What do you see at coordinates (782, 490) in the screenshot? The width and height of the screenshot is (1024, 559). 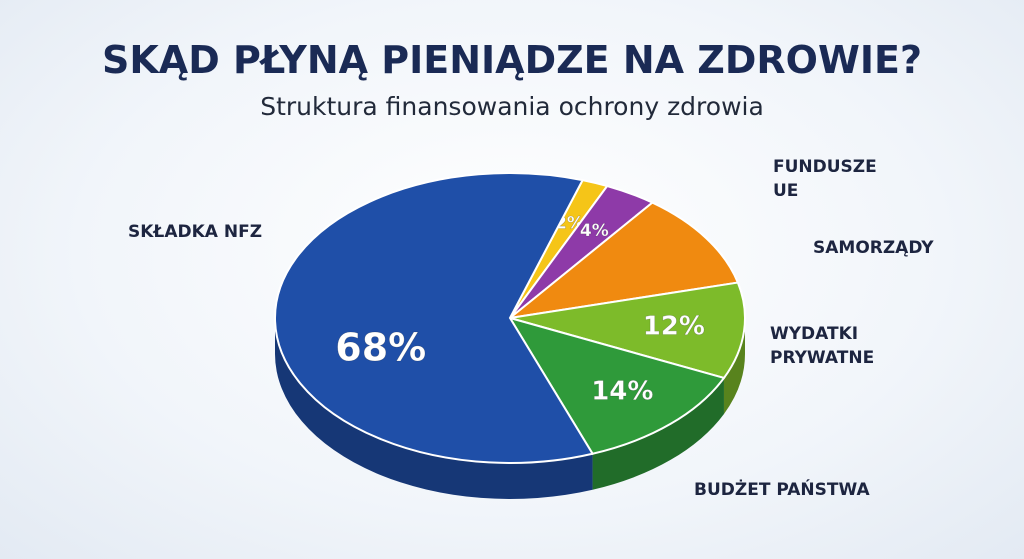 I see `category-label: BUDŻET PAŃSTWA` at bounding box center [782, 490].